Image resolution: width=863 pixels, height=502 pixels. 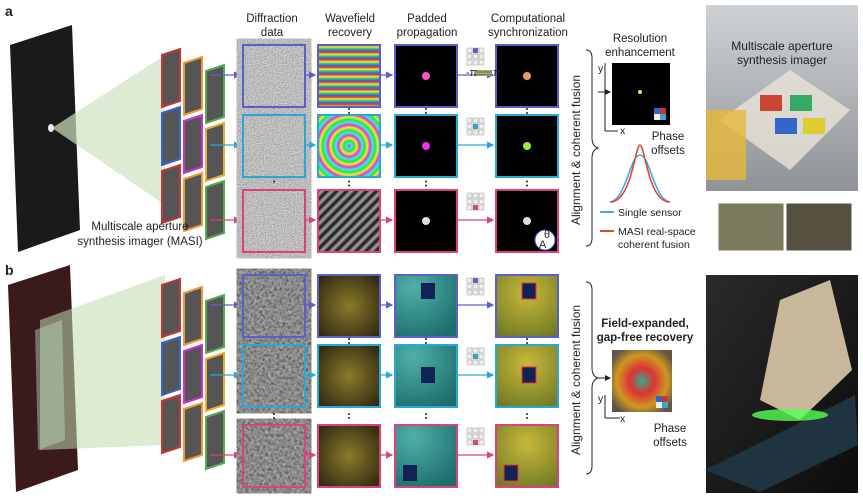 What do you see at coordinates (51, 128) in the screenshot?
I see `aperture` at bounding box center [51, 128].